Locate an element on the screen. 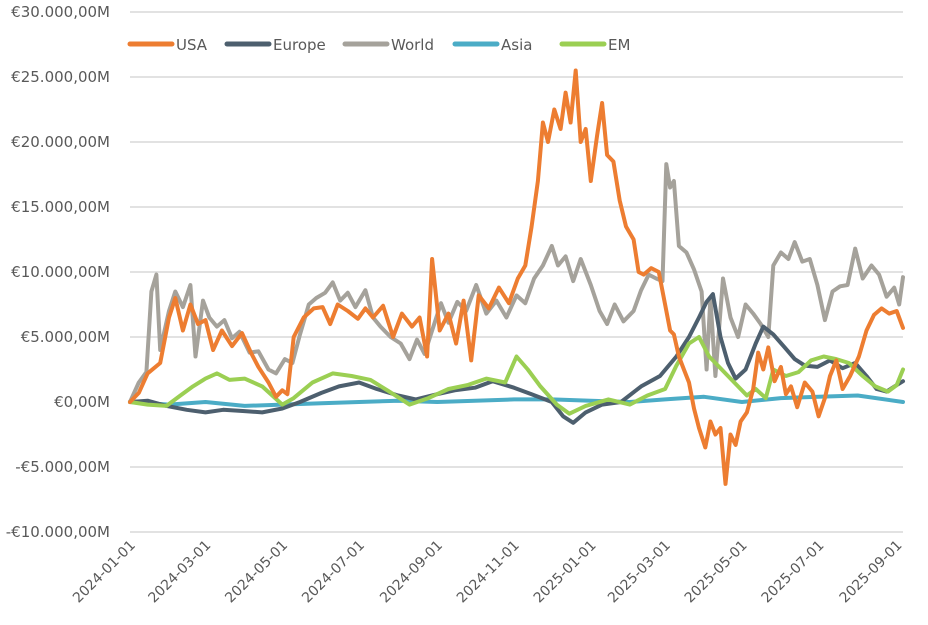  x-tick-label: 2024-03-01 is located at coordinates (180, 572).